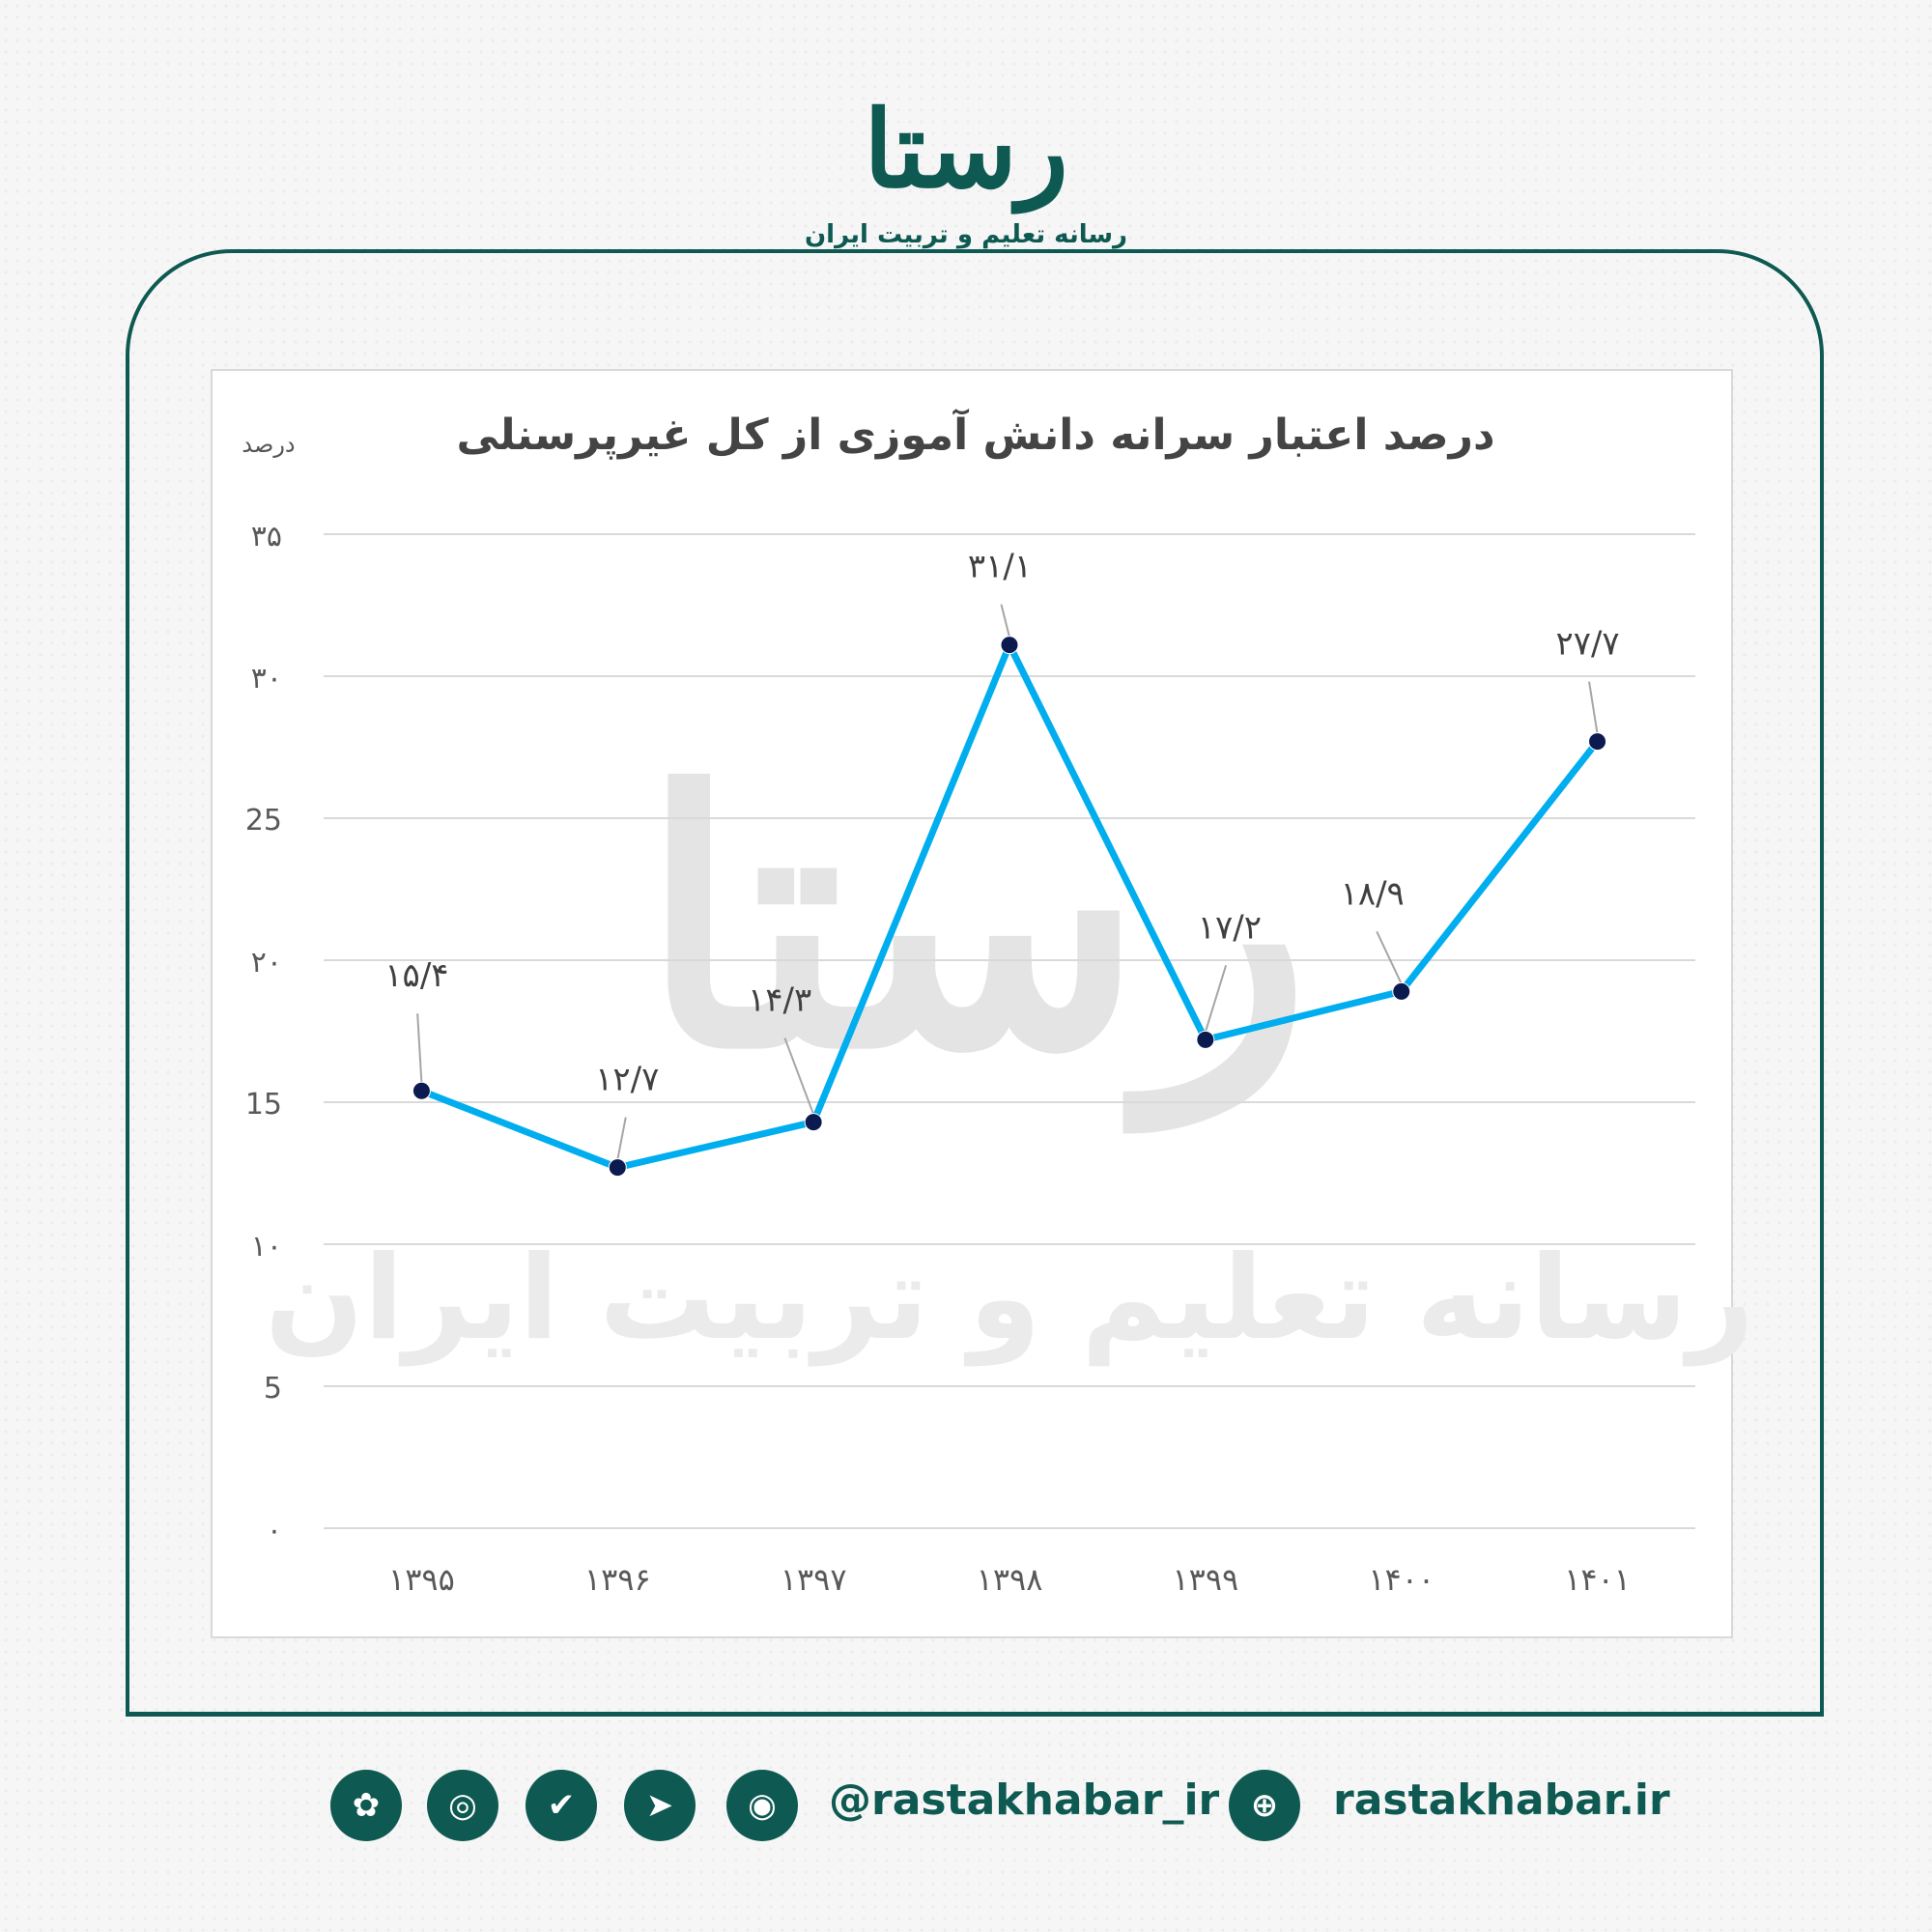  What do you see at coordinates (966, 234) in the screenshot?
I see `brand-tagline: رسانه تعلیم و تربیت ایران` at bounding box center [966, 234].